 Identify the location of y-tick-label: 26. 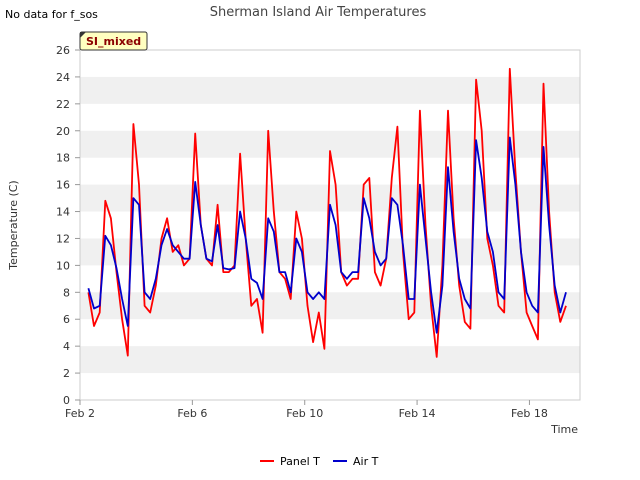
(63, 50).